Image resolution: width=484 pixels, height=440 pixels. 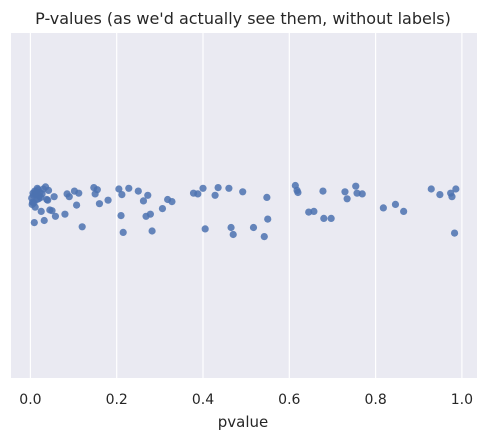 I want to click on x-tick-label: 0.2, so click(x=117, y=400).